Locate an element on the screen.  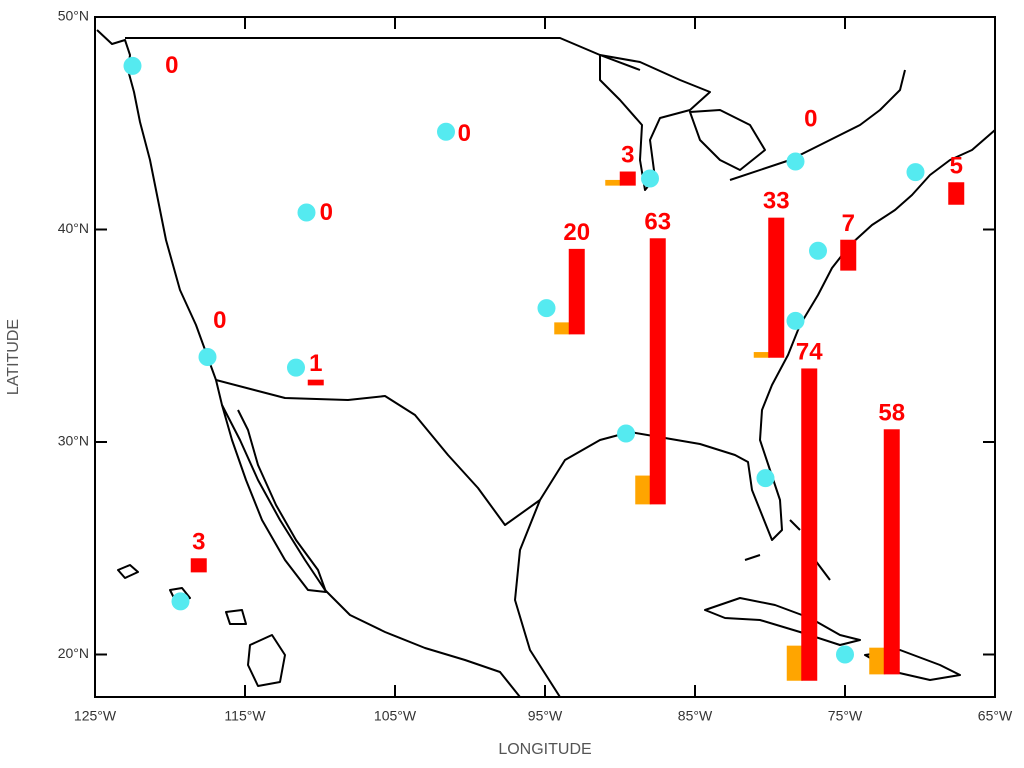
x-tick-label: 115°W is located at coordinates (245, 716).